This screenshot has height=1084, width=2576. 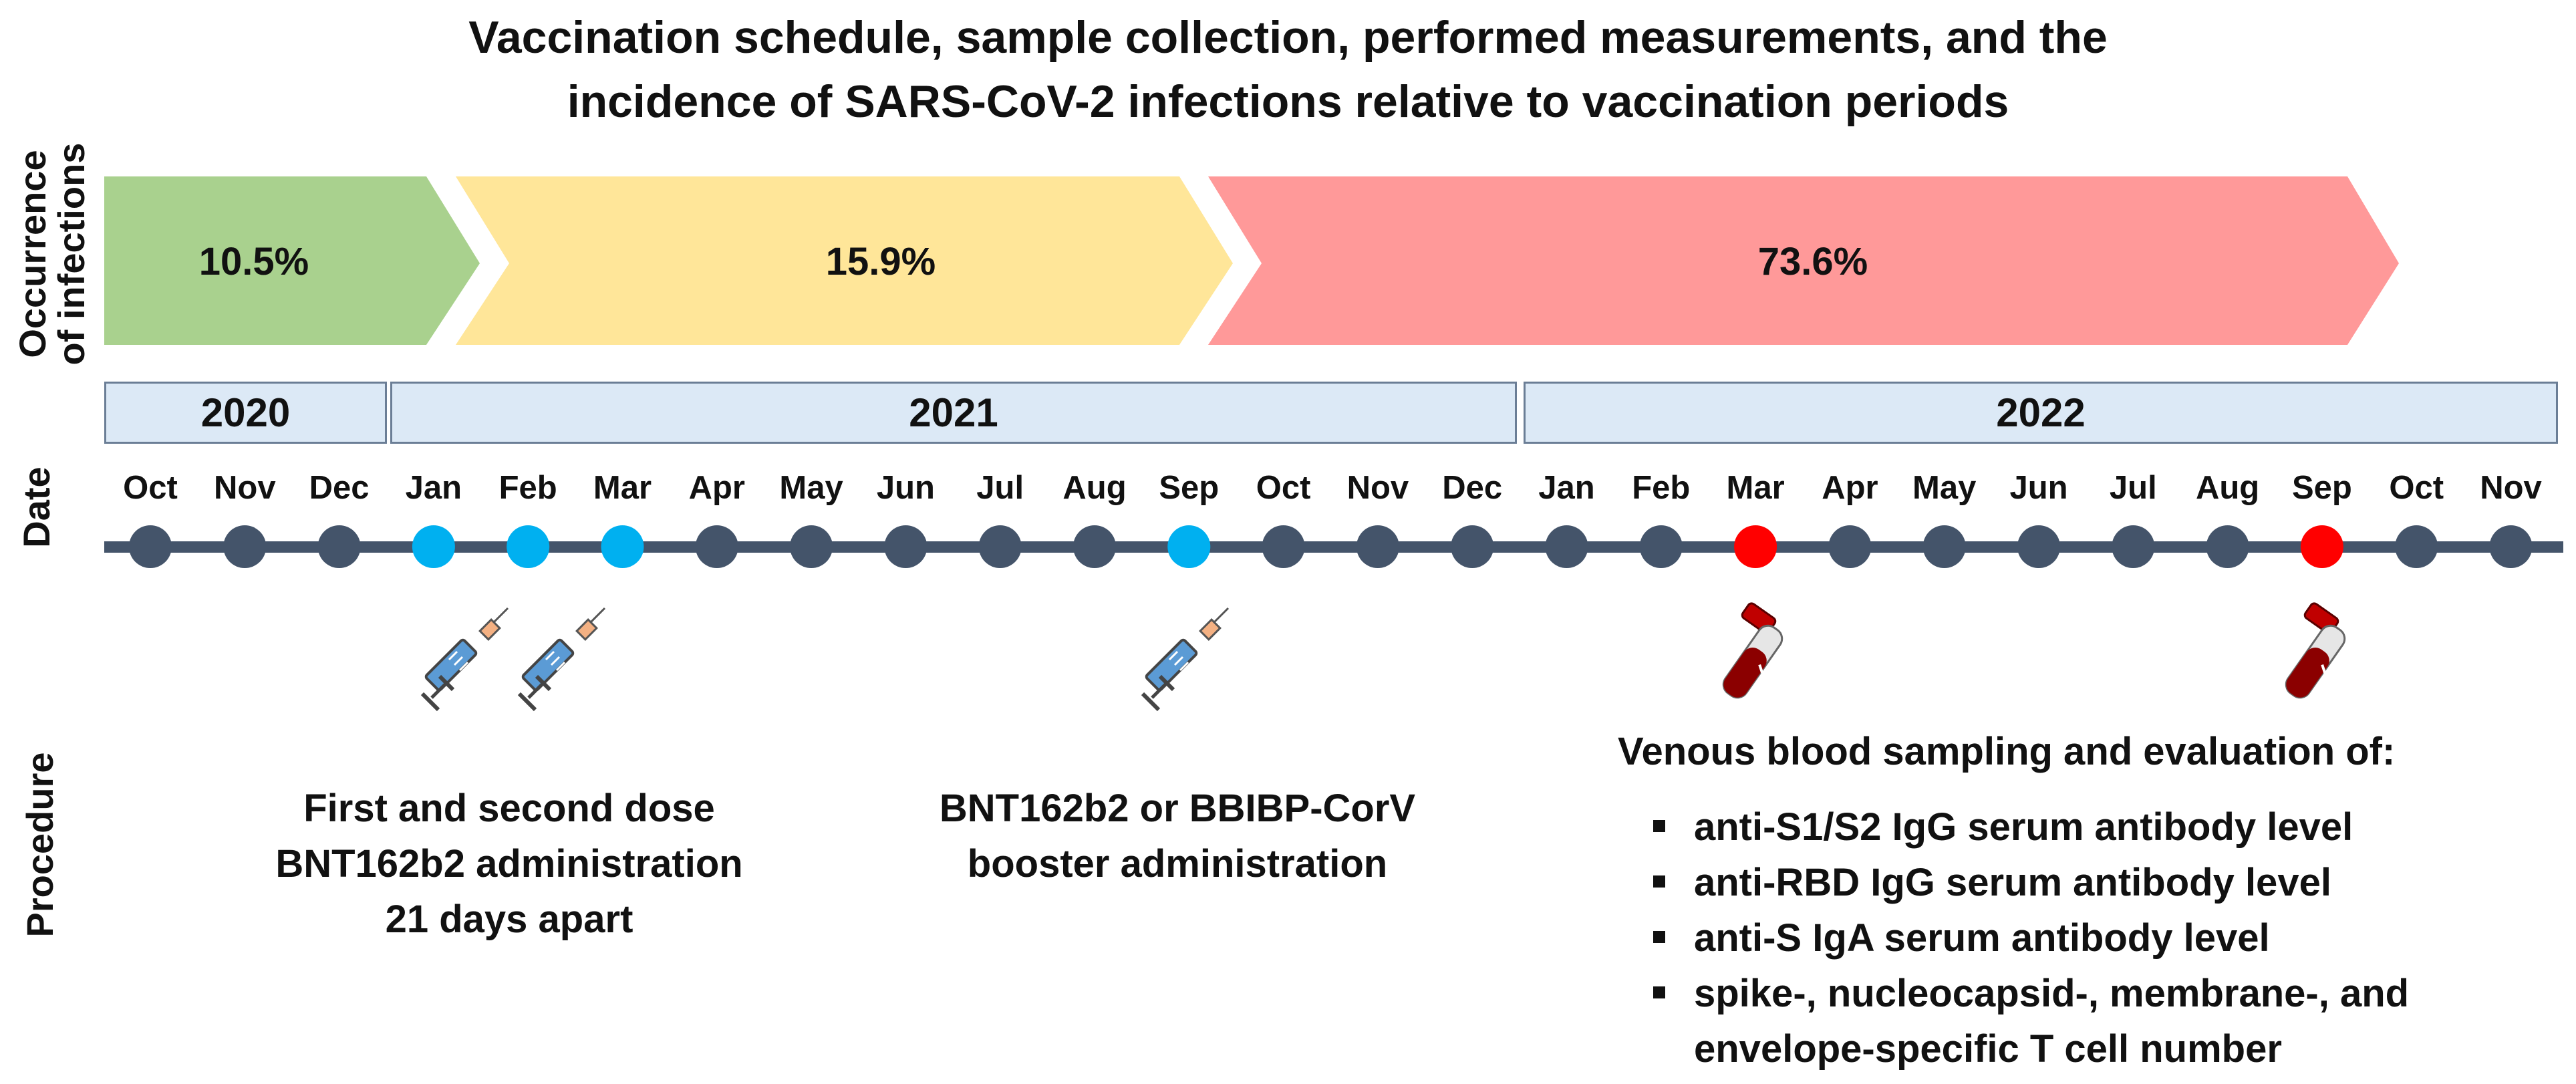 I want to click on infection-percent-1: 10.5%, so click(x=253, y=261).